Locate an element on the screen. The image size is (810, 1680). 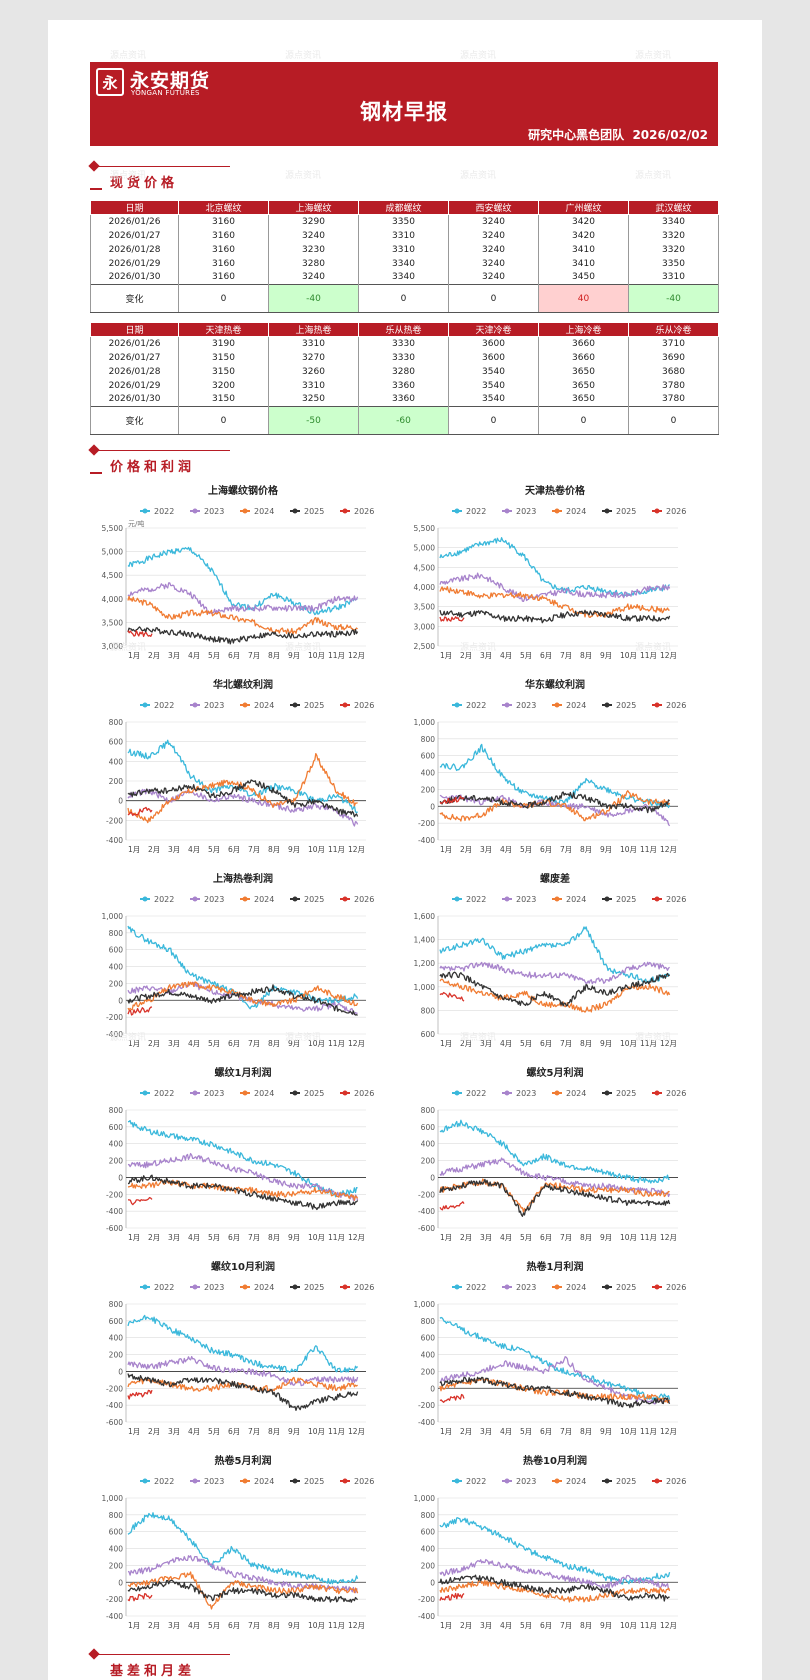
chart-title: 螺纹5月利润 is located at coordinates (555, 1072).